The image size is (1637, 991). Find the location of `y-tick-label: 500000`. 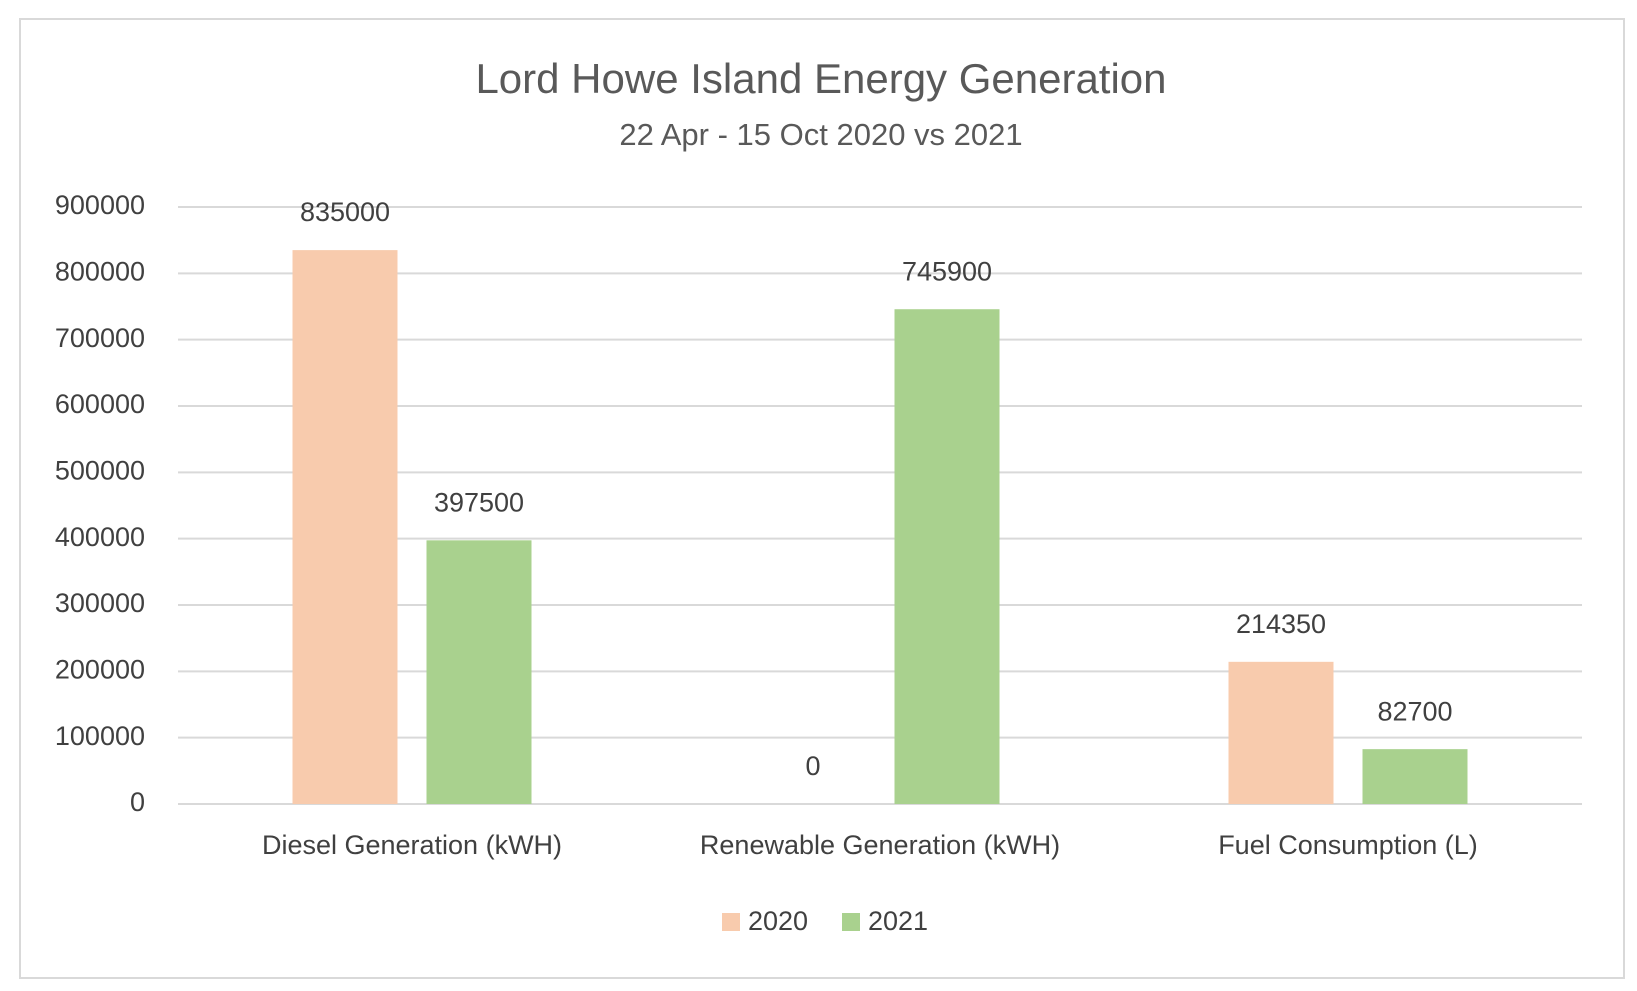

y-tick-label: 500000 is located at coordinates (100, 470).